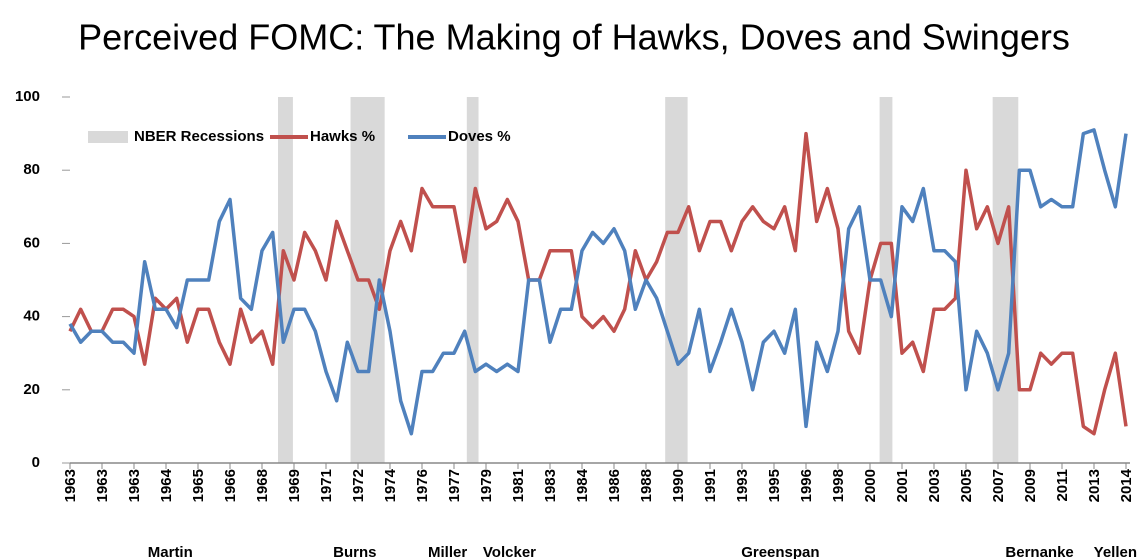  Describe the element at coordinates (230, 485) in the screenshot. I see `x-tick-label: 1966` at that location.